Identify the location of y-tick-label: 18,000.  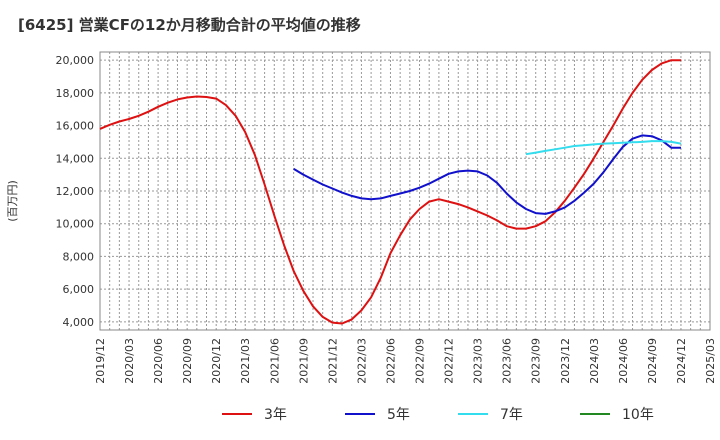
(75, 93).